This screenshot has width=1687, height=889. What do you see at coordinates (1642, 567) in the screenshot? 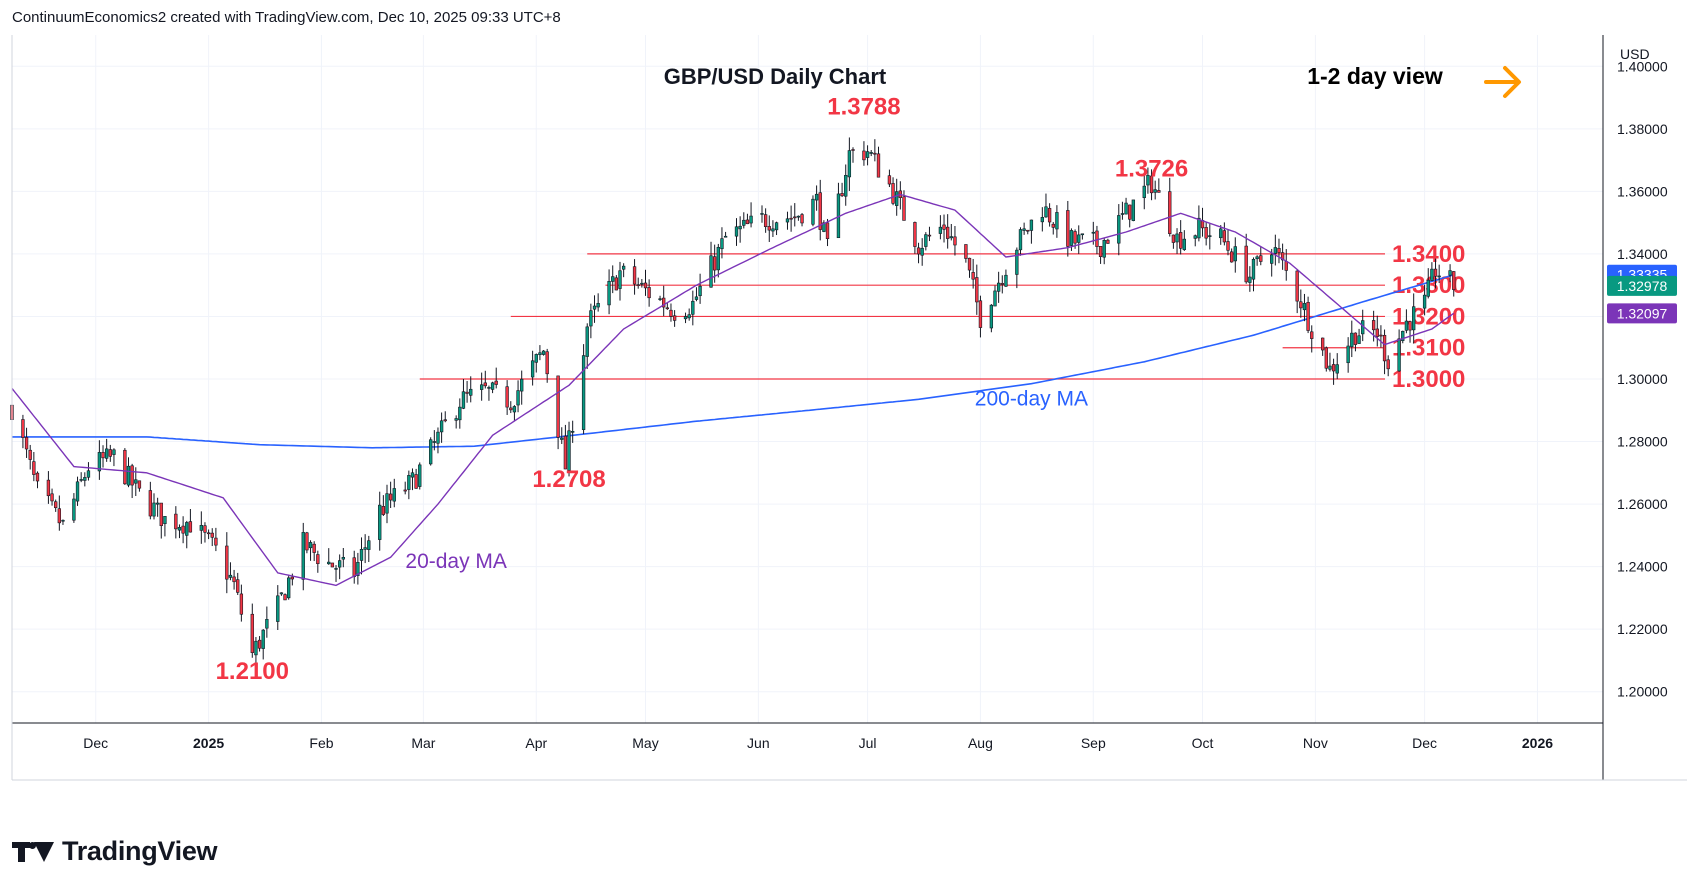
I see `y-tick-label: 1.24000` at bounding box center [1642, 567].